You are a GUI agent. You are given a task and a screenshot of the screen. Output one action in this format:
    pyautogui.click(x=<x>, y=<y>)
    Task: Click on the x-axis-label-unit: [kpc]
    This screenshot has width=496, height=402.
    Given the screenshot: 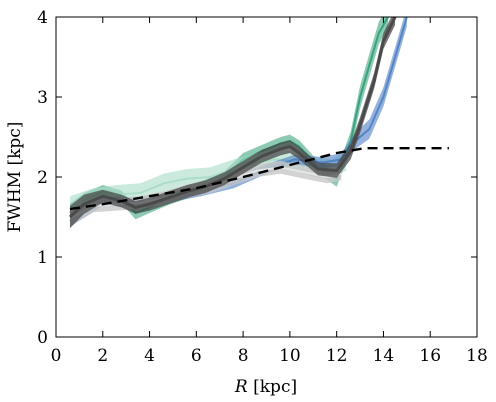 What is the action you would take?
    pyautogui.click(x=272, y=387)
    